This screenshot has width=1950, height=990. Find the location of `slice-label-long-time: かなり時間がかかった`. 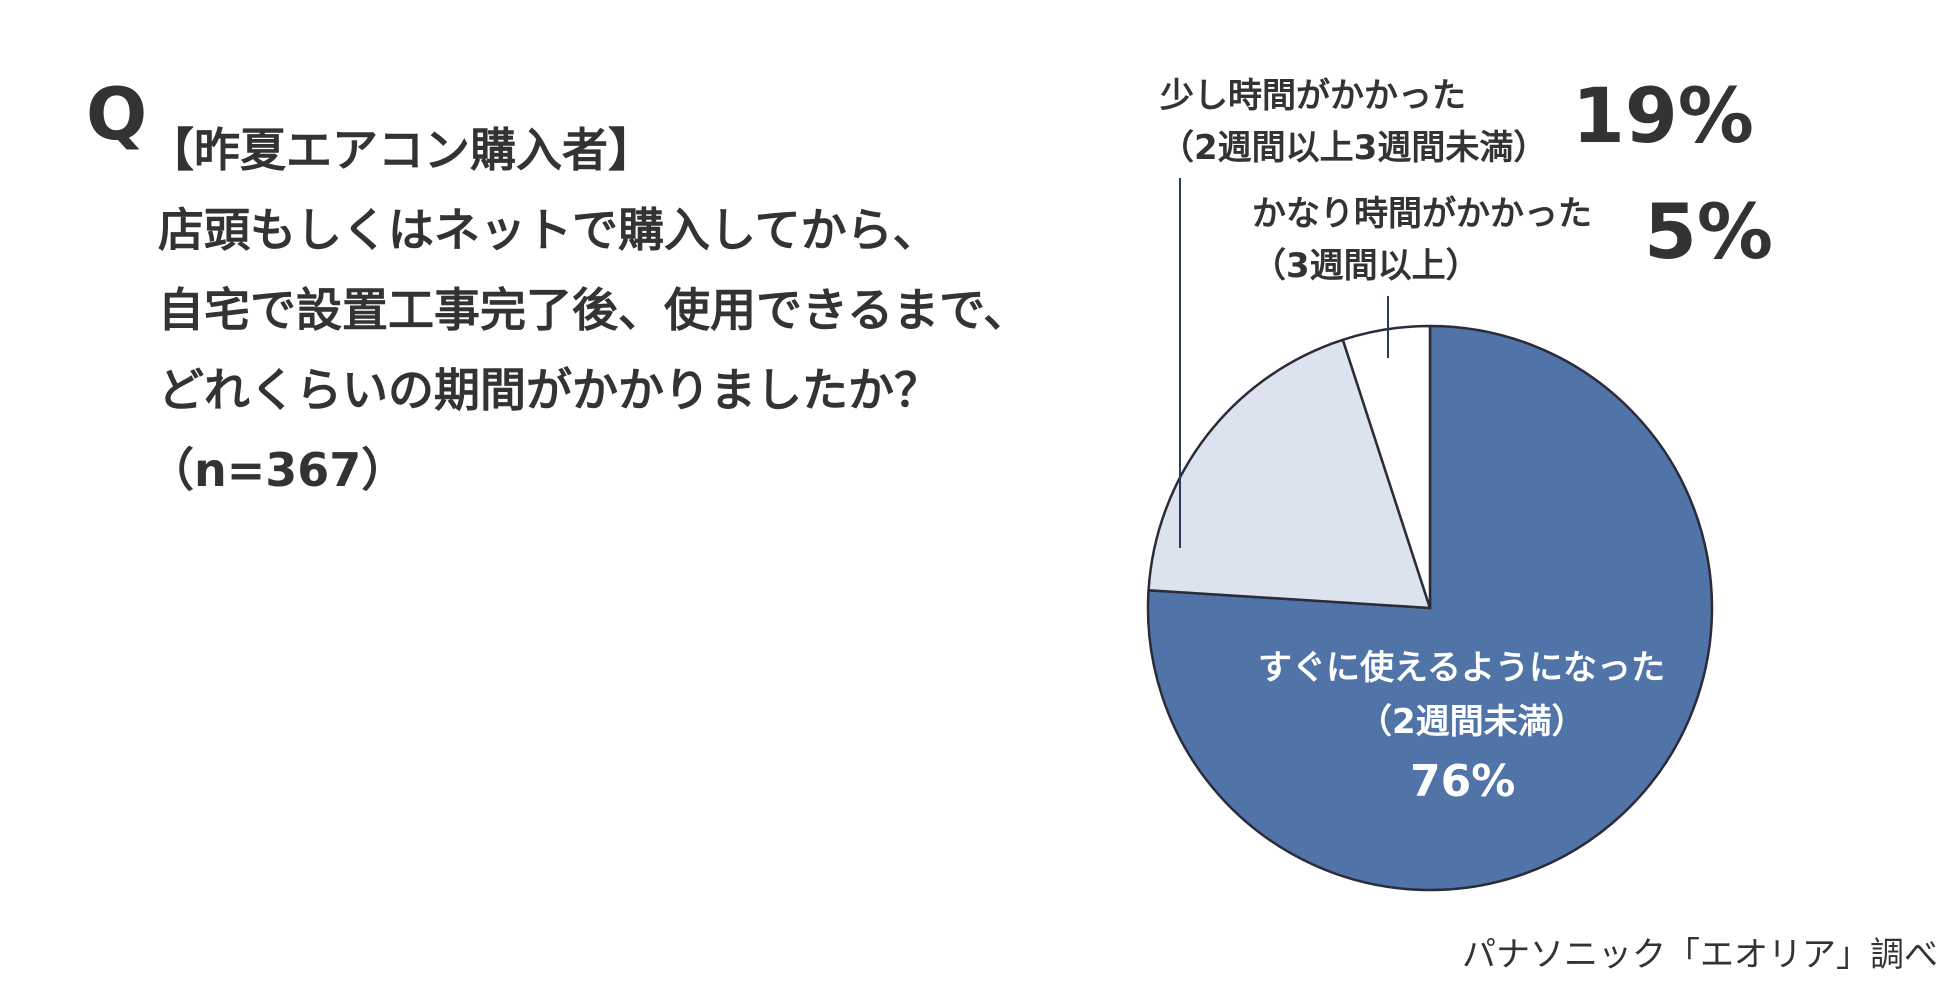

slice-label-long-time: かなり時間がかかった is located at coordinates (1422, 214).